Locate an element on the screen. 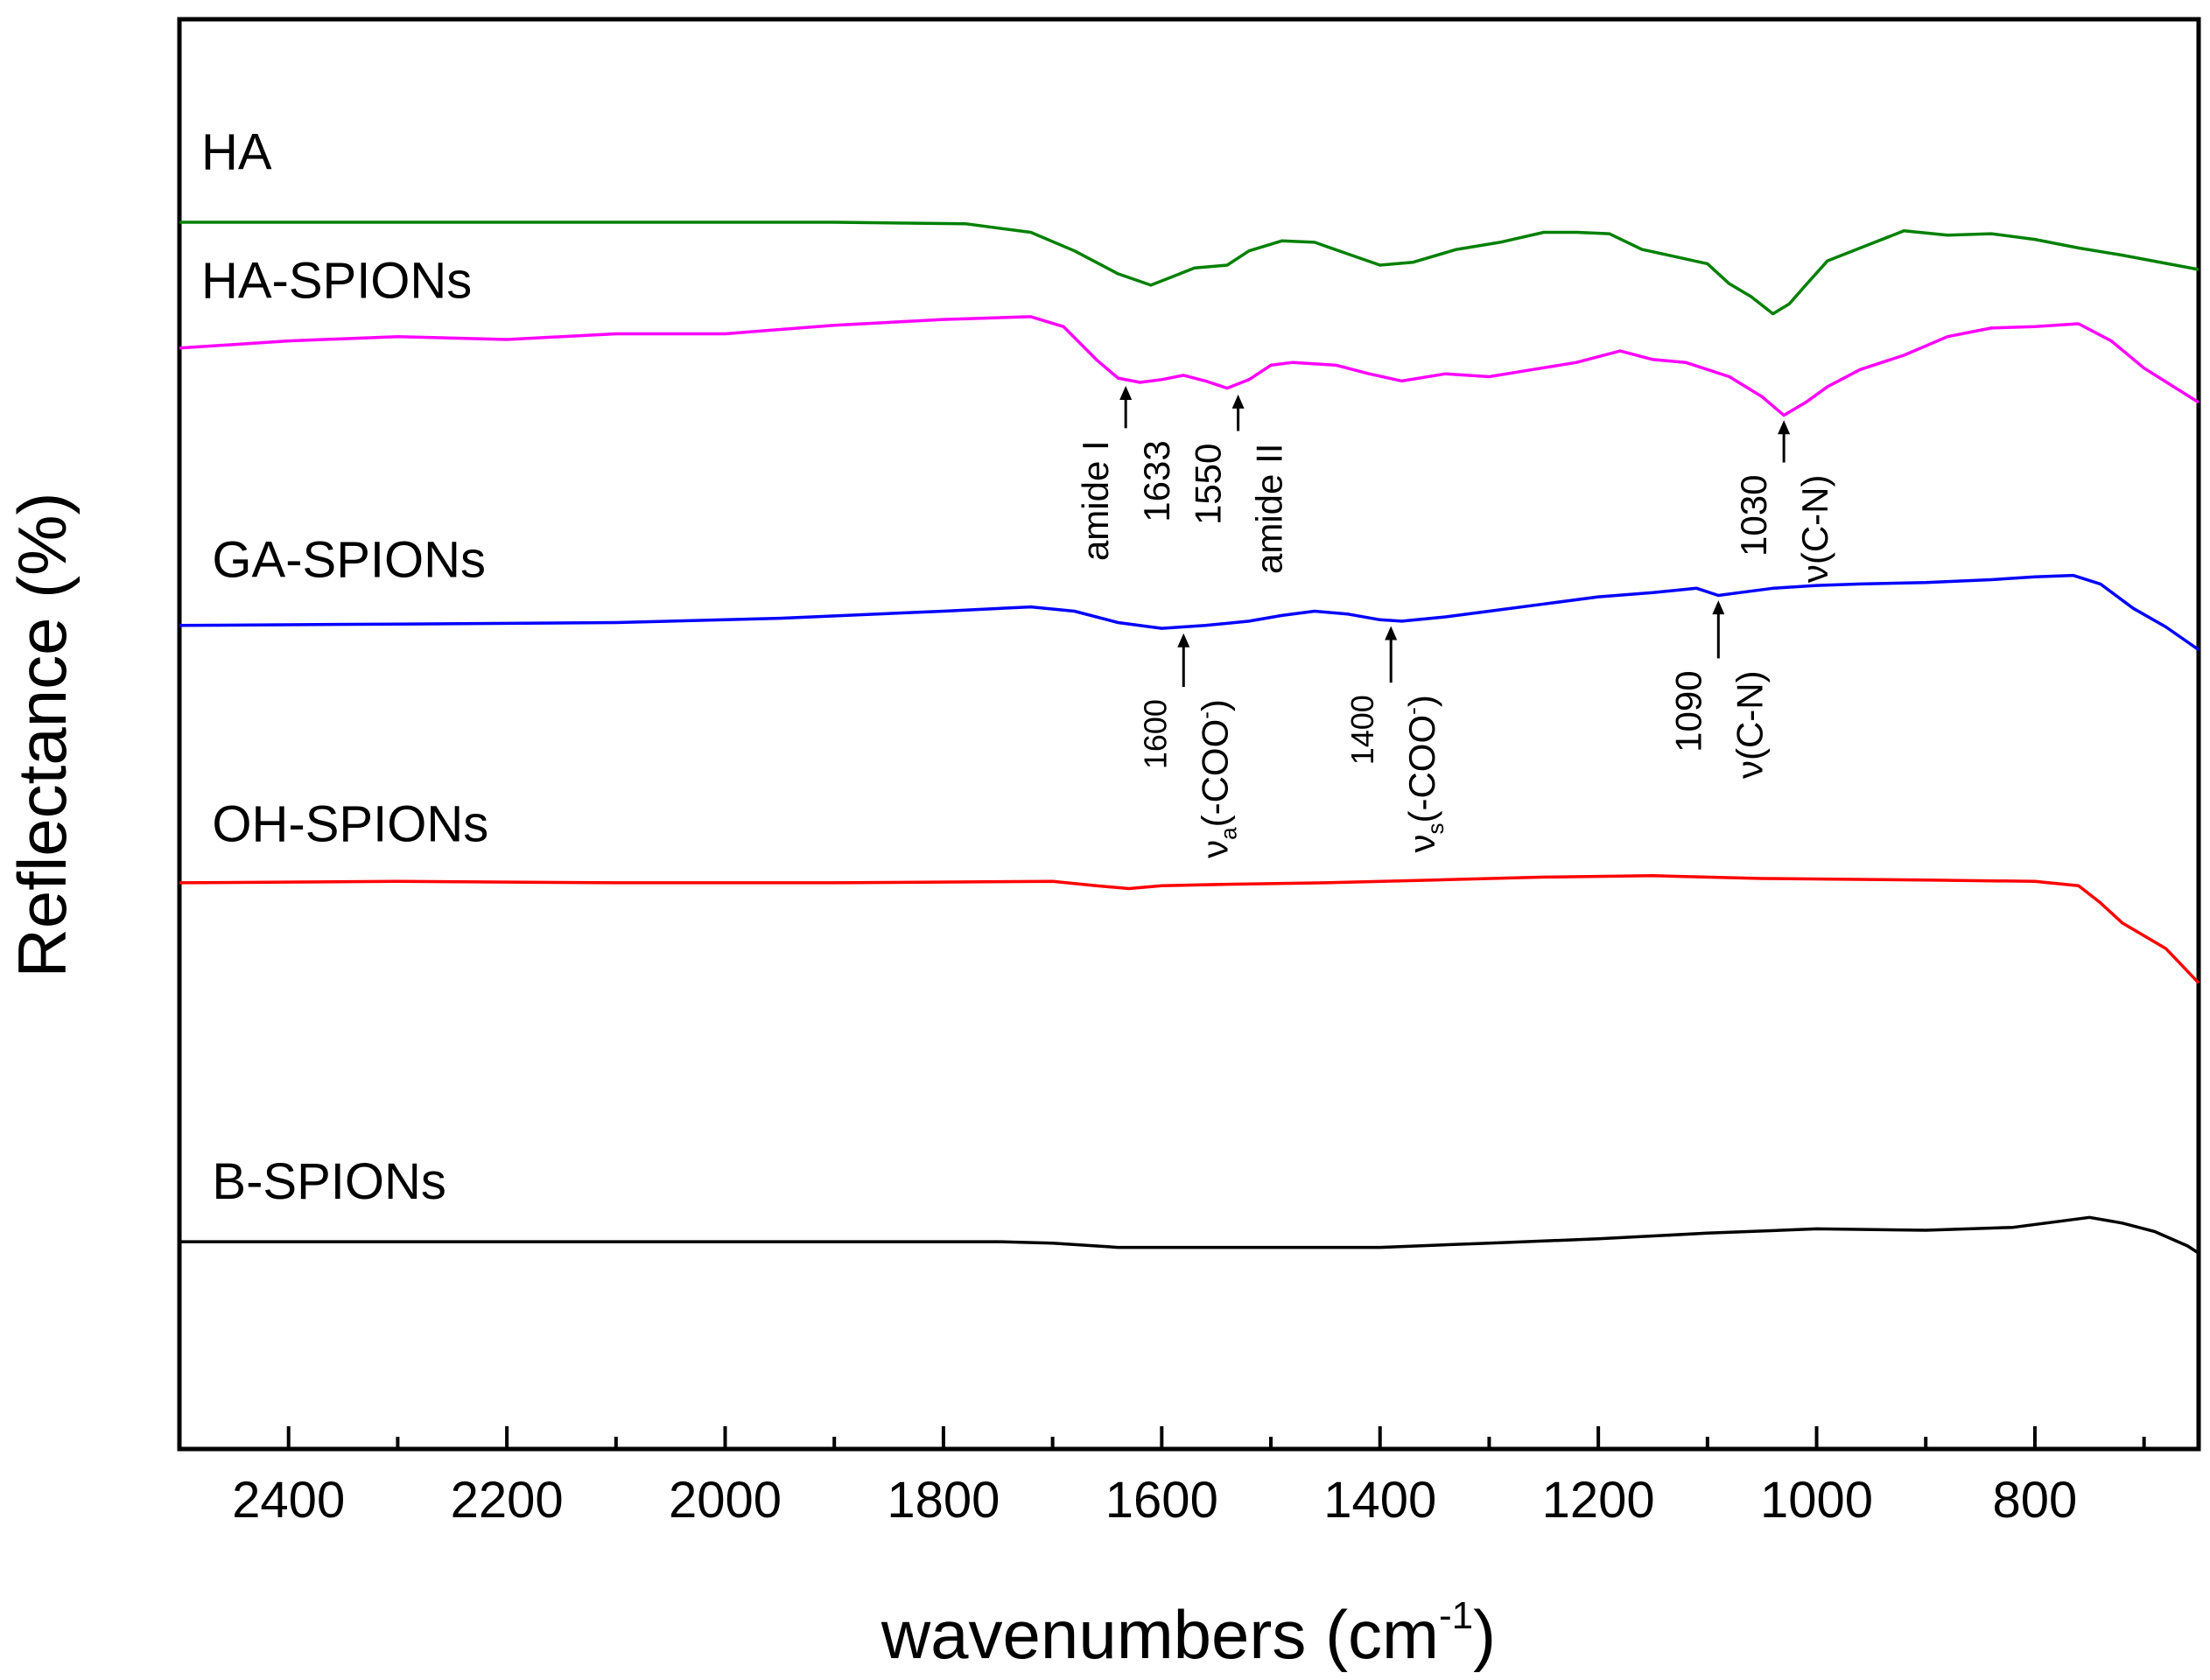 The width and height of the screenshot is (2210, 1680). peak-annotation: 1090 ν(C-N) is located at coordinates (1718, 689).